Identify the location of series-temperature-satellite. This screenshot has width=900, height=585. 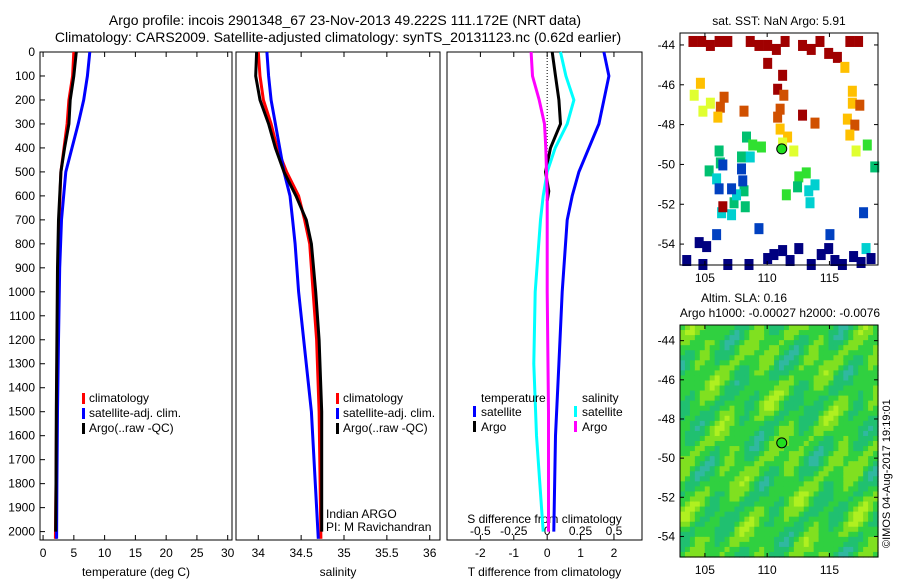
(581, 291).